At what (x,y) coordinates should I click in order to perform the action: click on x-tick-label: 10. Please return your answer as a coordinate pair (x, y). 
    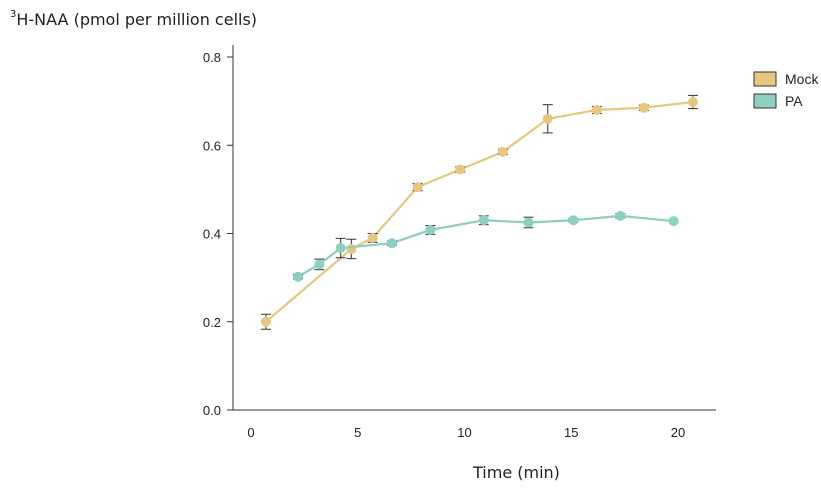
    Looking at the image, I should click on (464, 432).